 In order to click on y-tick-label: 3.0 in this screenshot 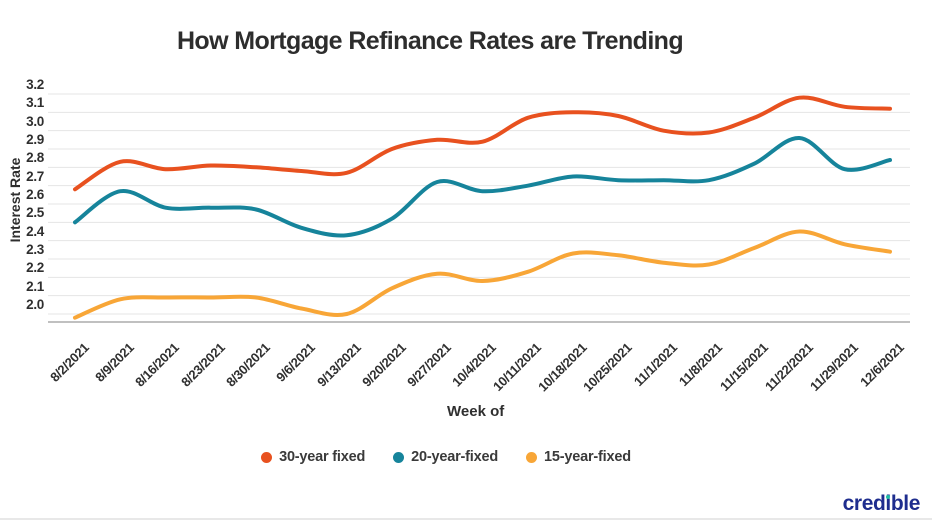, I will do `click(35, 121)`.